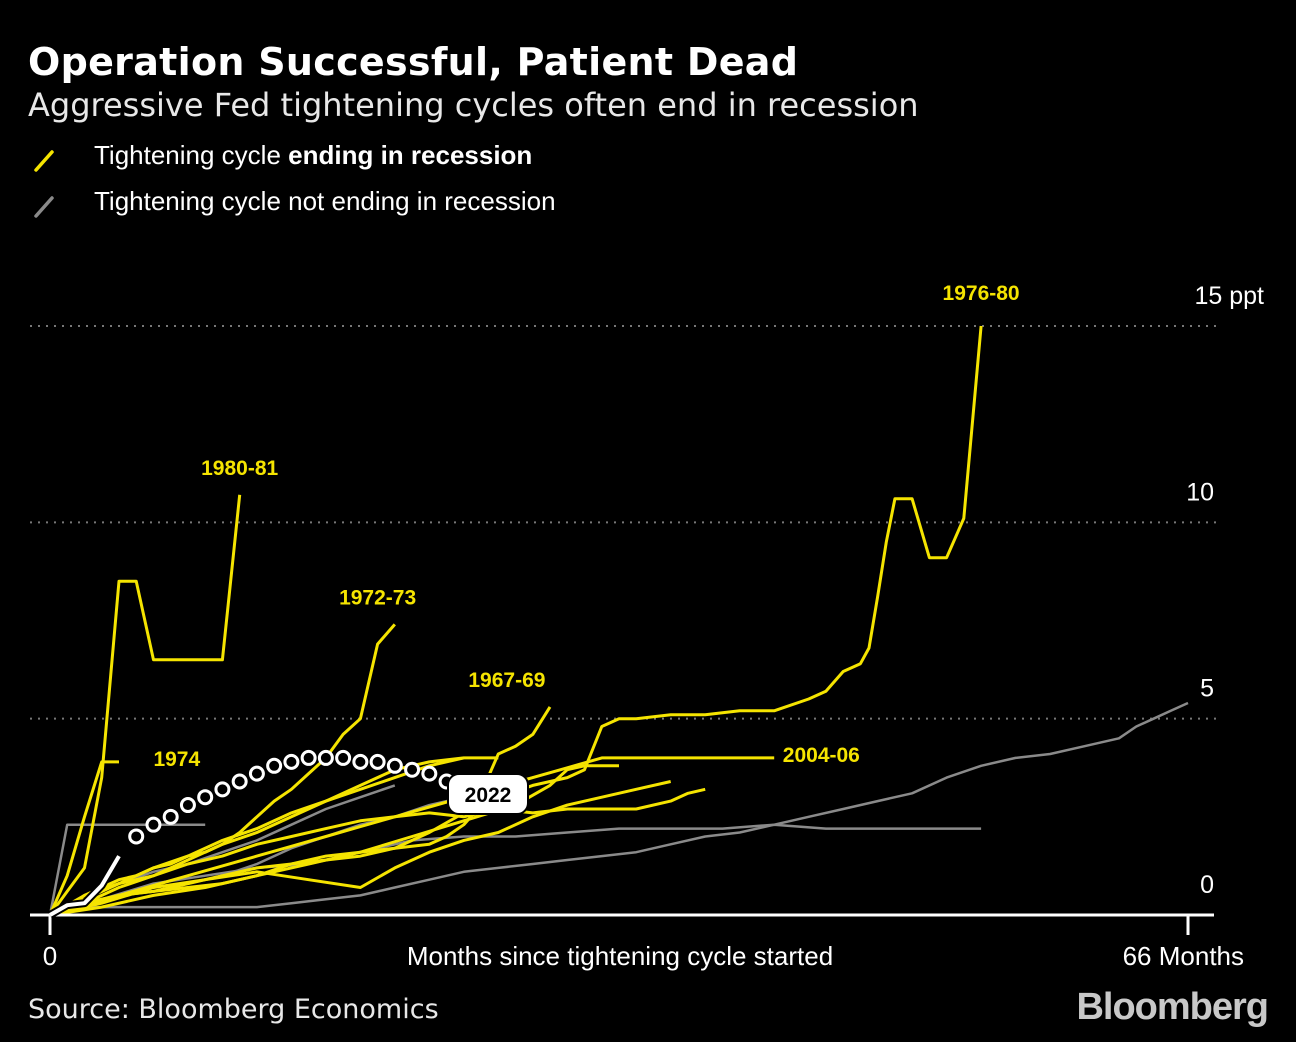 This screenshot has width=1296, height=1042. I want to click on x-tick-label-0: 0, so click(50, 956).